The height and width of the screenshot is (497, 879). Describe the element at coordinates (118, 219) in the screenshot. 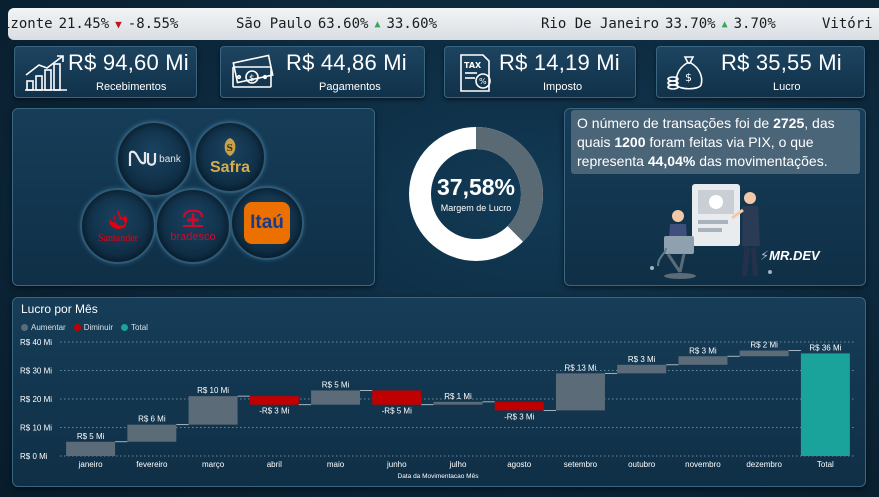

I see `santander-flame-icon` at that location.